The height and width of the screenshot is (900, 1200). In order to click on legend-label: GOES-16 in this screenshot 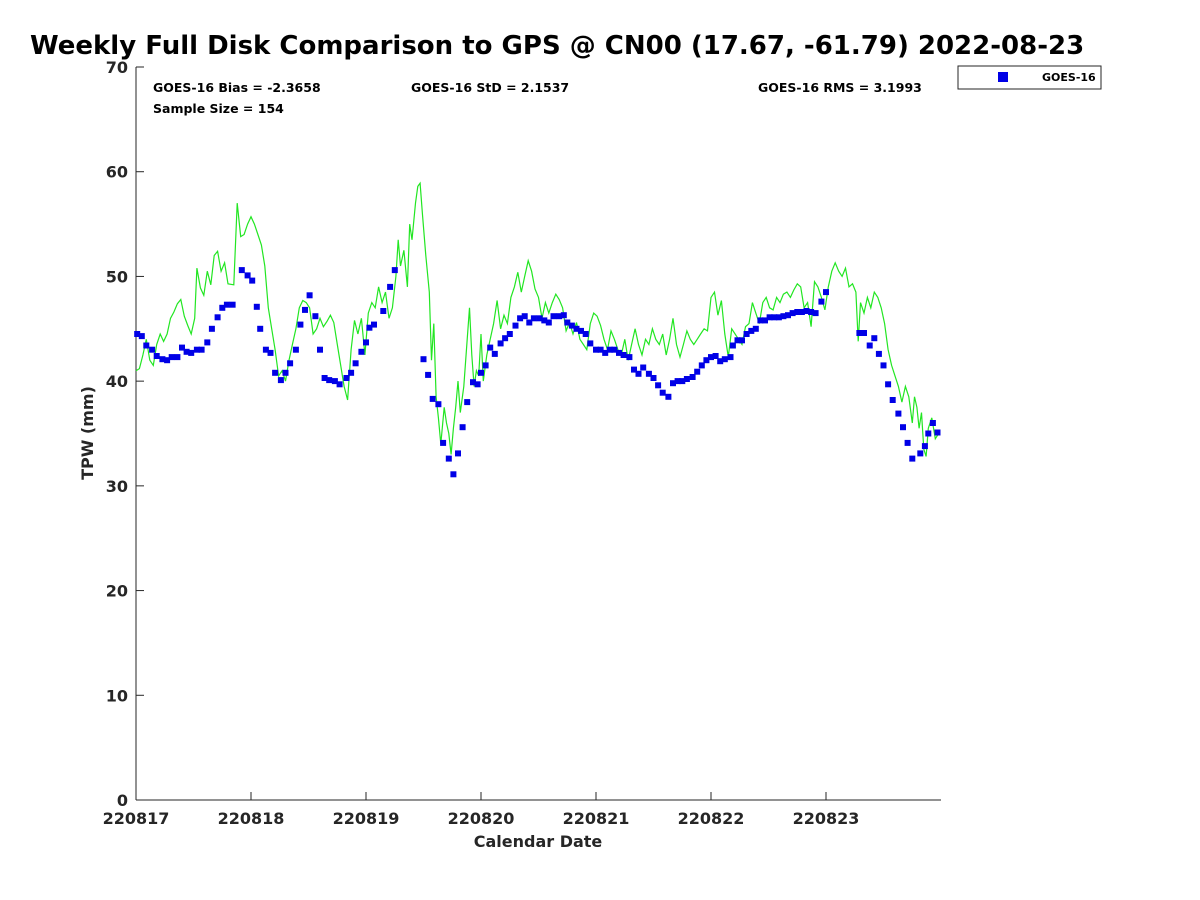, I will do `click(1069, 77)`.